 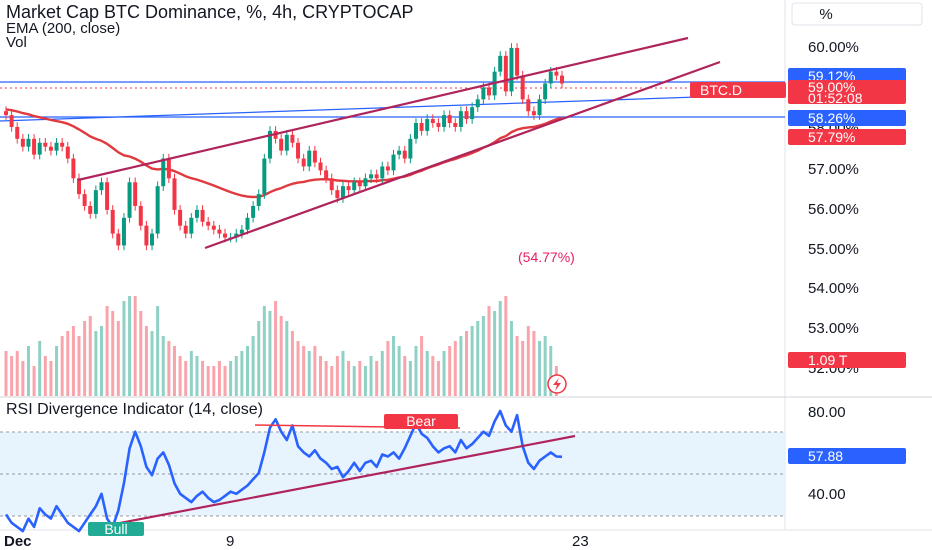 What do you see at coordinates (857, 14) in the screenshot?
I see `scale-mode-button` at bounding box center [857, 14].